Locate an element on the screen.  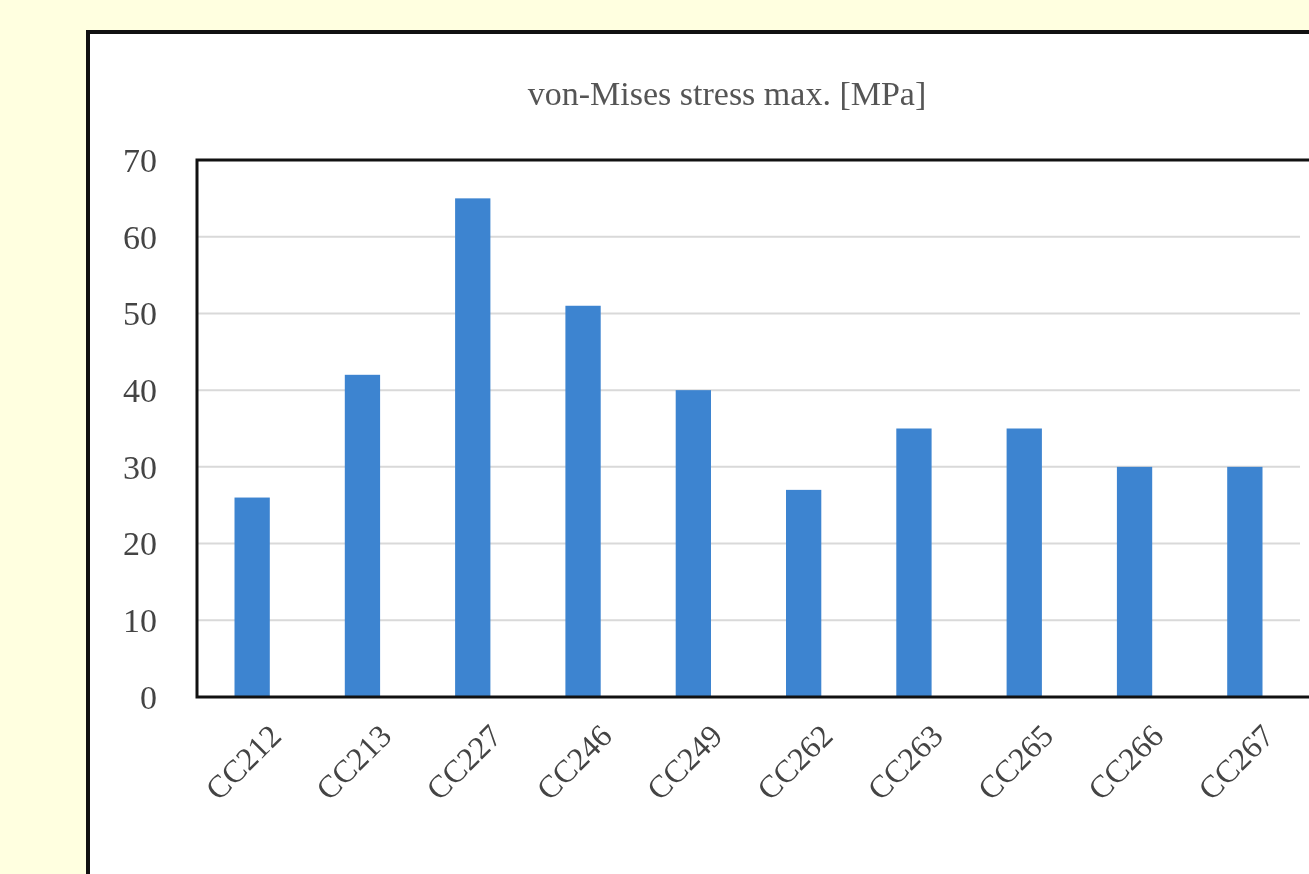
y-tick-label: 70 is located at coordinates (140, 160).